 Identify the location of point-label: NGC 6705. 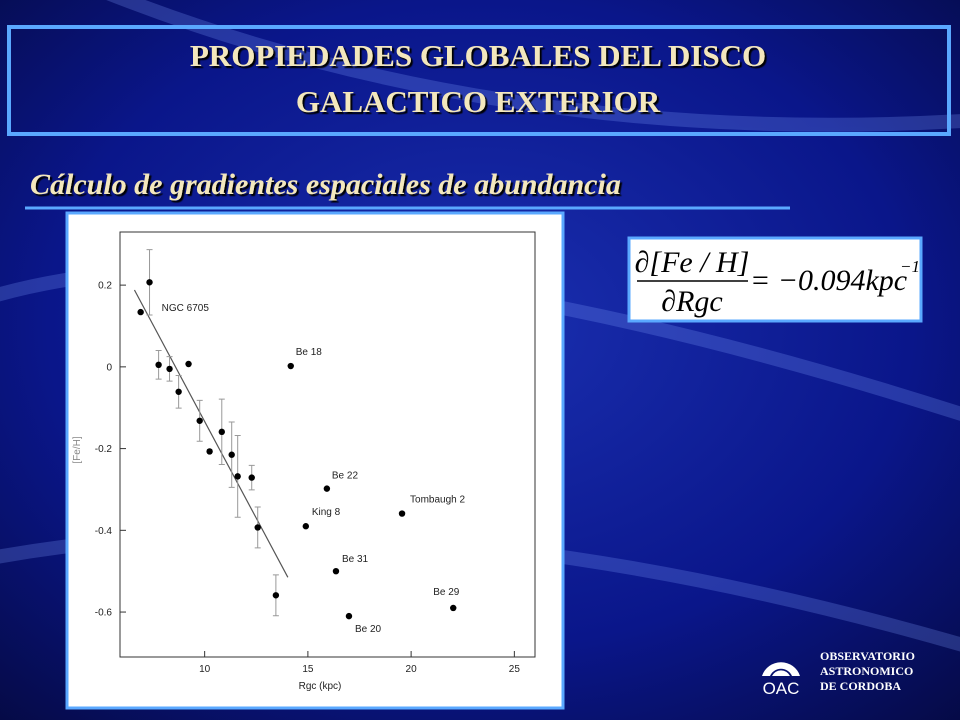
(186, 308).